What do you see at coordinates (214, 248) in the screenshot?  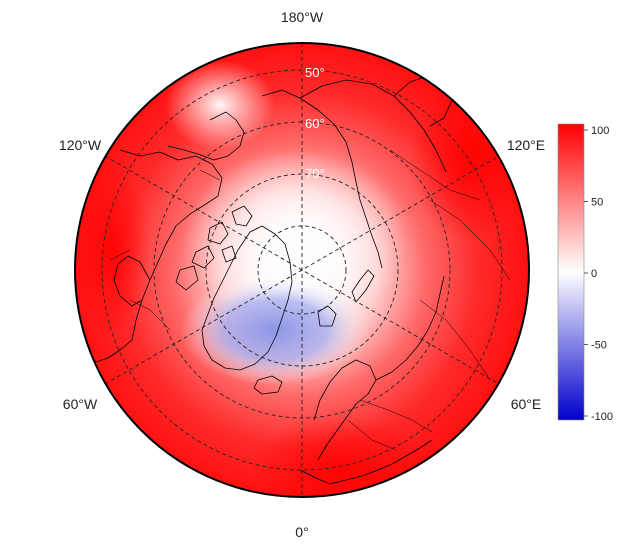 I see `canadian-archipelago` at bounding box center [214, 248].